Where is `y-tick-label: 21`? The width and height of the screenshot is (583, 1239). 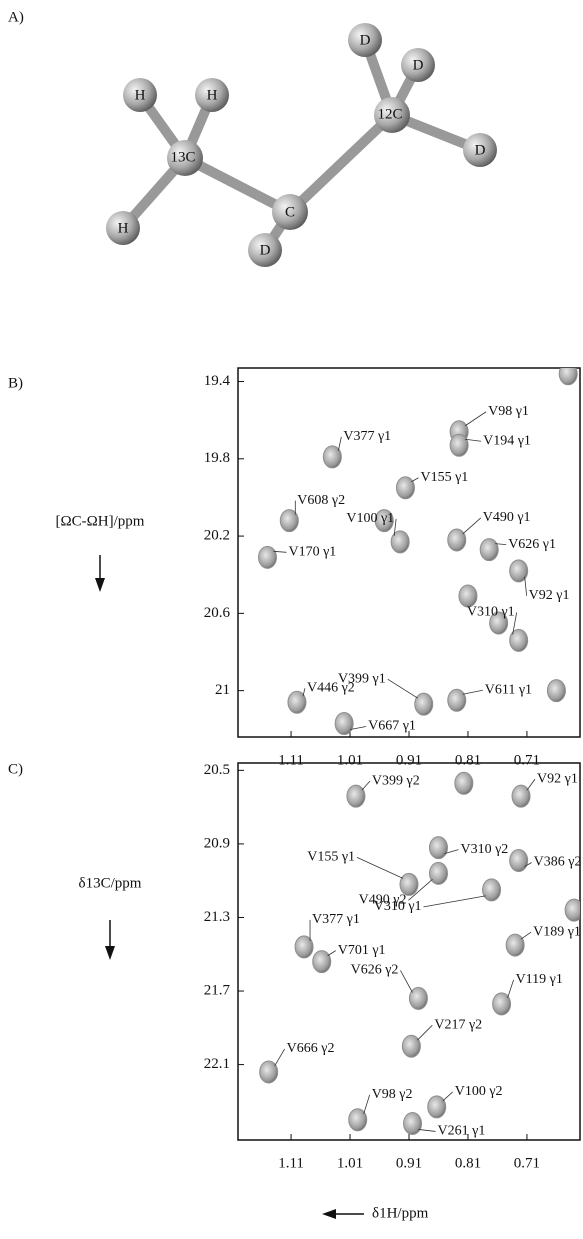
y-tick-label: 21 is located at coordinates (222, 690).